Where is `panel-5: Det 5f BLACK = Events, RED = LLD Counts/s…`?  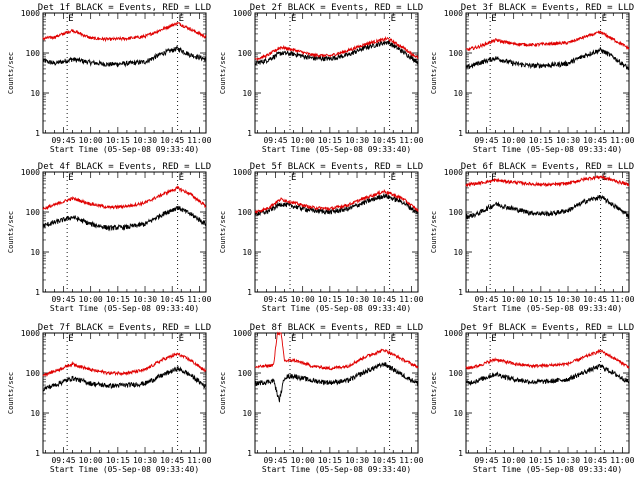
panel-5: Det 5f BLACK = Events, RED = LLD Counts/s… is located at coordinates (321, 237).